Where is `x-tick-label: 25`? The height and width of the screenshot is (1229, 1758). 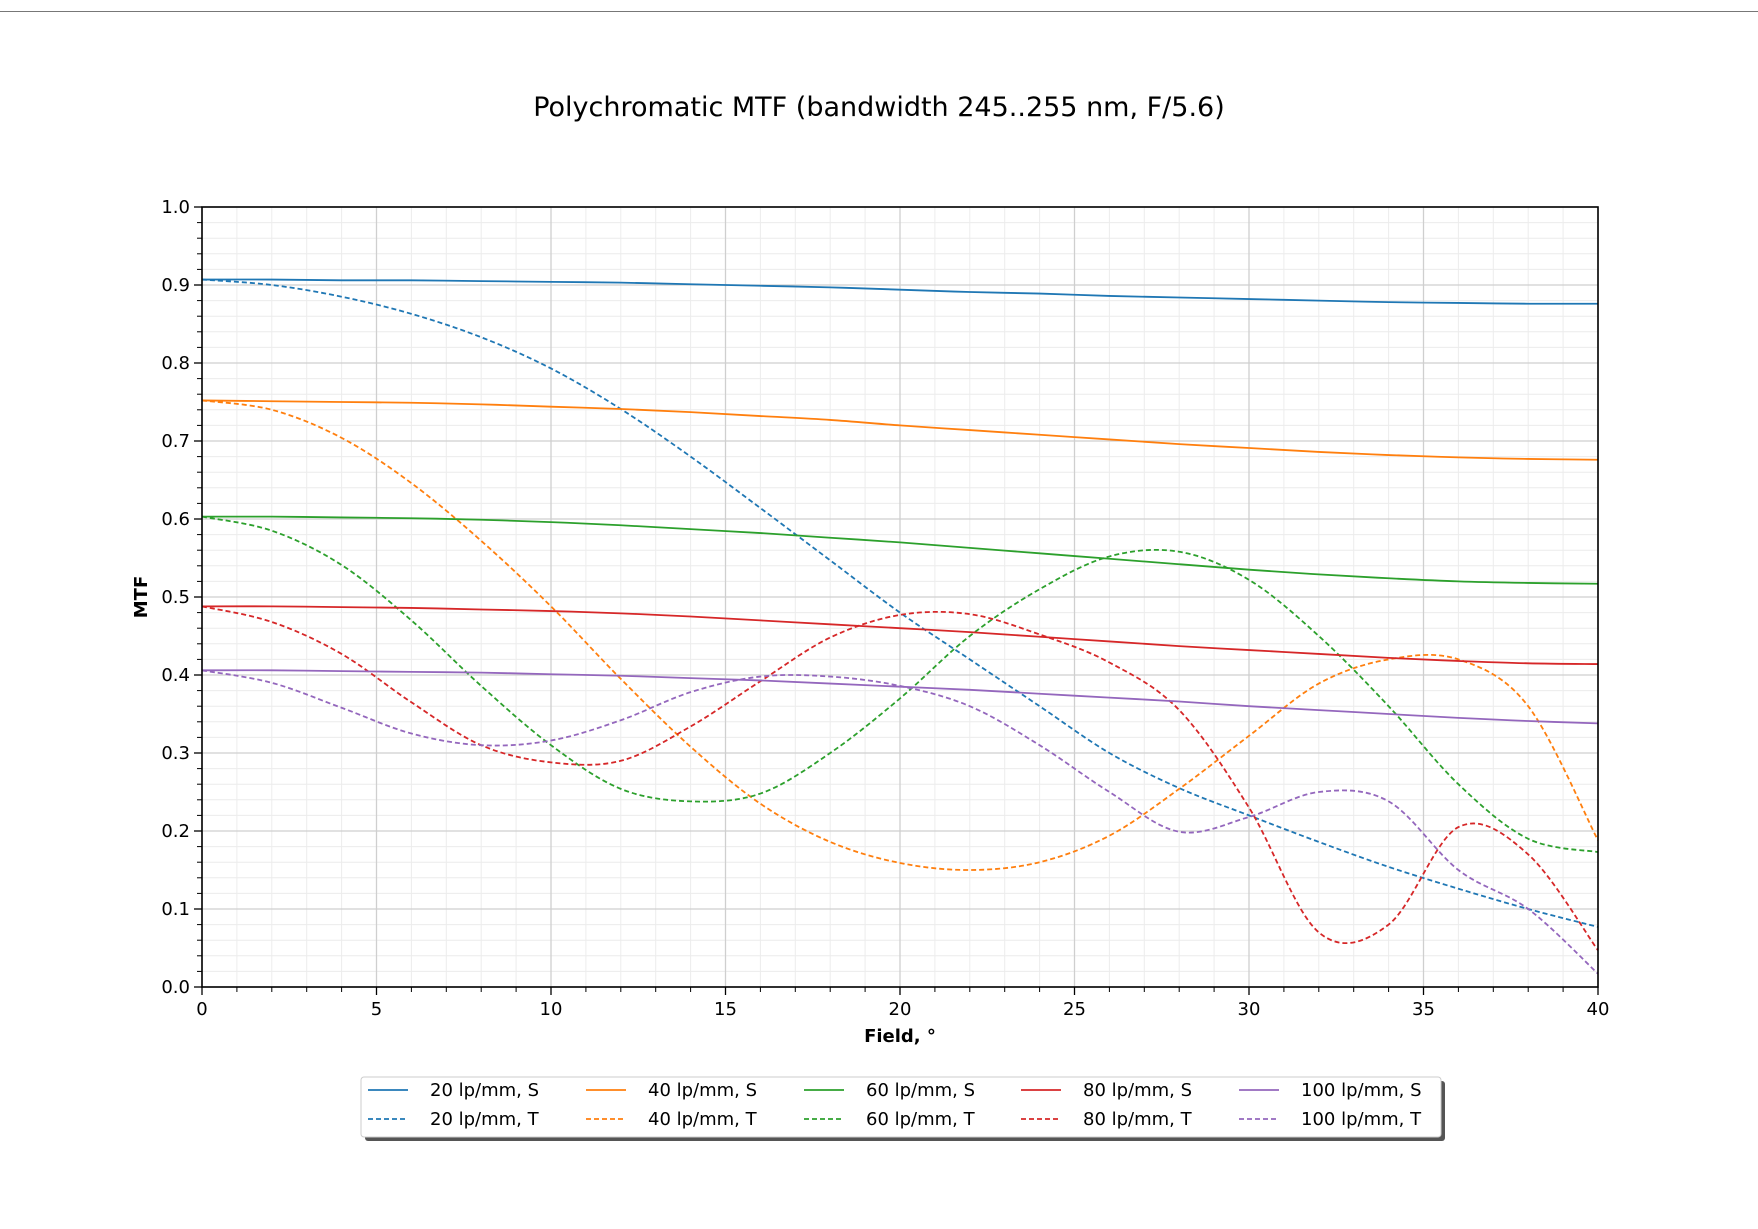 x-tick-label: 25 is located at coordinates (1074, 1009).